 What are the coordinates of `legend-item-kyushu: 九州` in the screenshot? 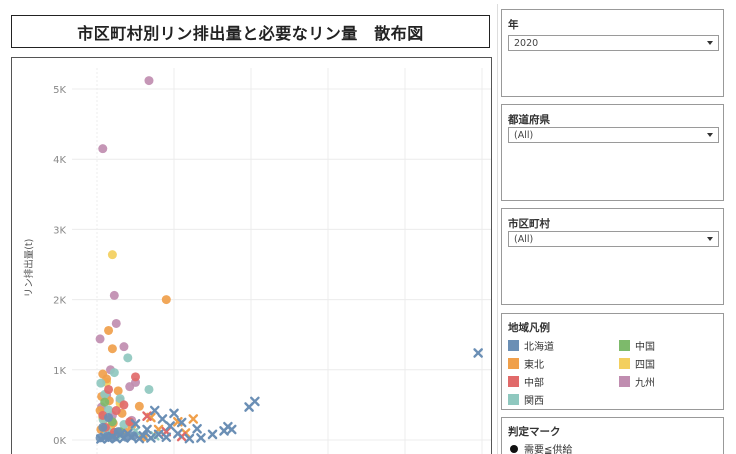 It's located at (637, 381).